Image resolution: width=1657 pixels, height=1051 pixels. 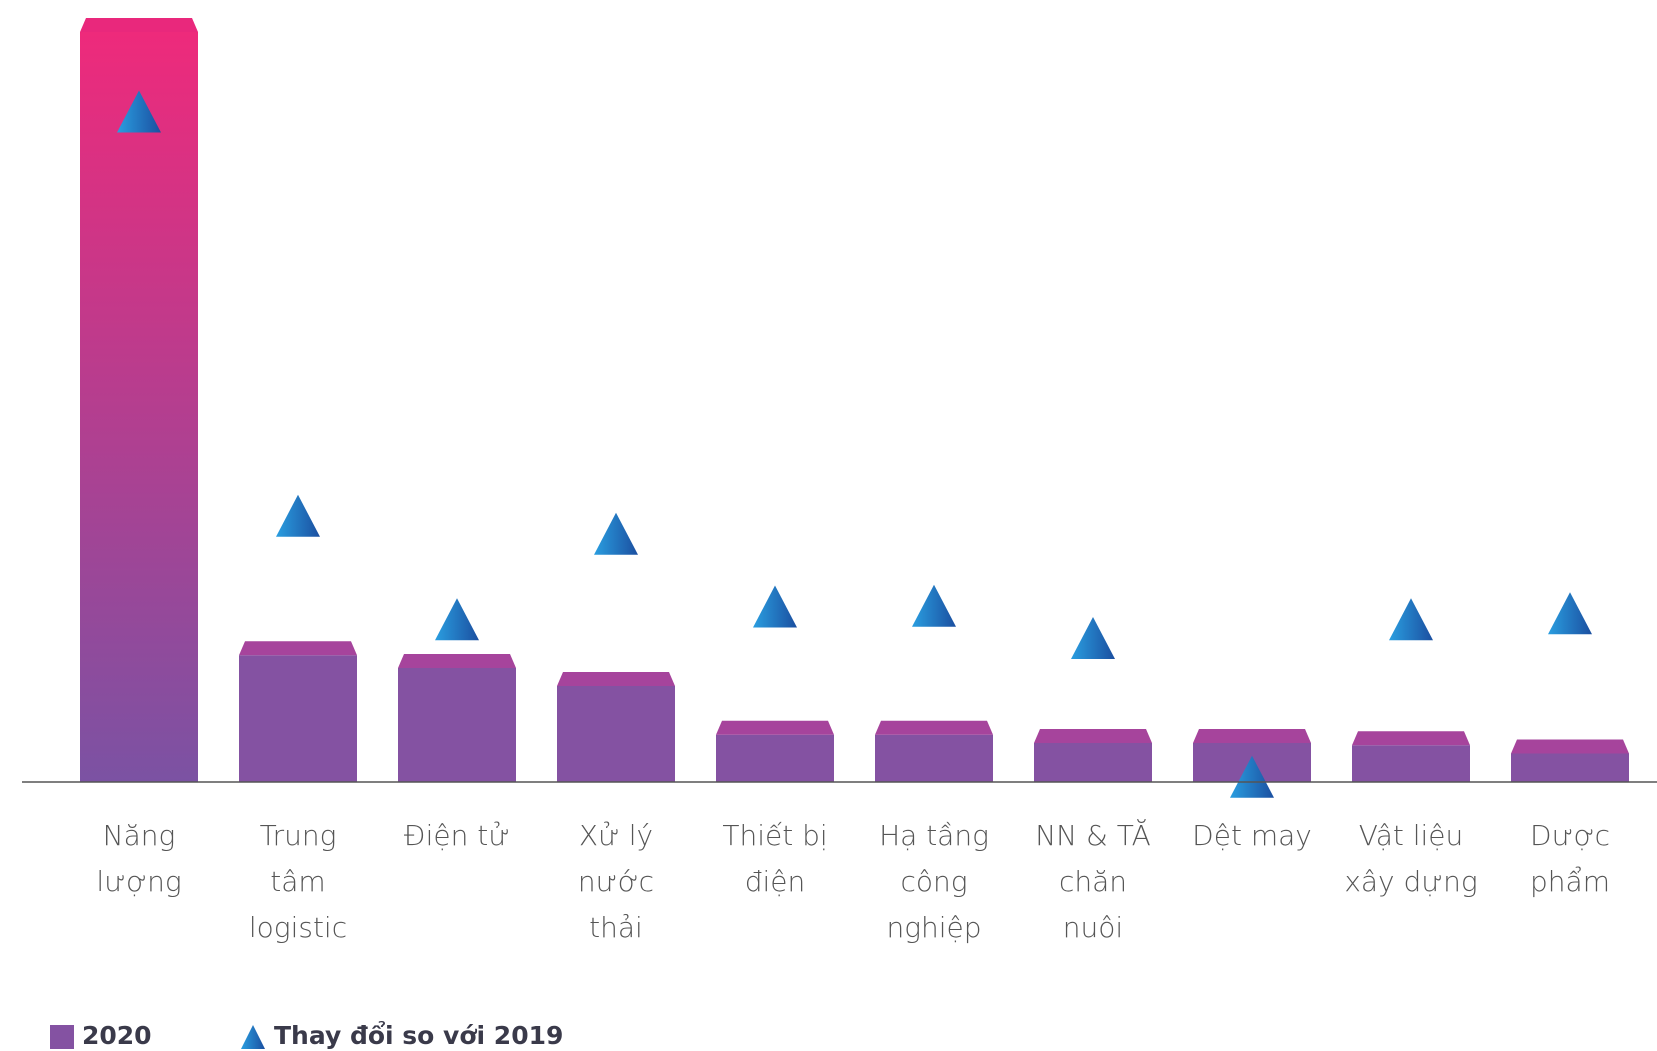 I want to click on legend-label: Thay đổi so với 2019, so click(x=419, y=1035).